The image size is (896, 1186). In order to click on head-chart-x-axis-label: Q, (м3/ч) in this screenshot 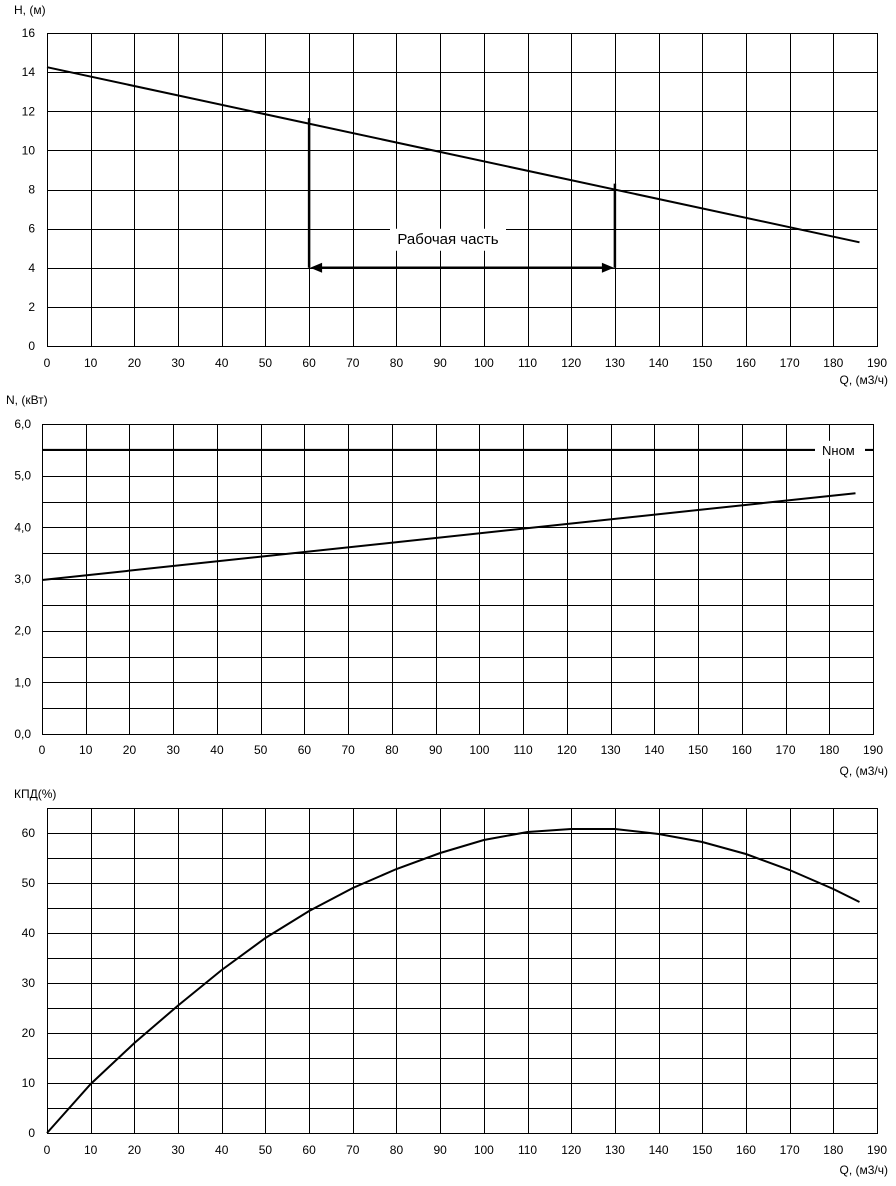, I will do `click(863, 380)`.